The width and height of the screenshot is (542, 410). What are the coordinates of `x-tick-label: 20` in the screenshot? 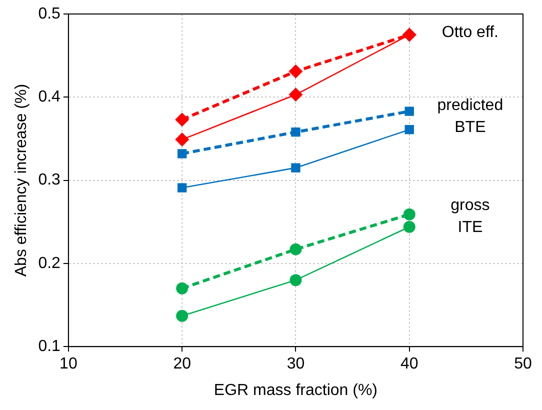 It's located at (182, 364).